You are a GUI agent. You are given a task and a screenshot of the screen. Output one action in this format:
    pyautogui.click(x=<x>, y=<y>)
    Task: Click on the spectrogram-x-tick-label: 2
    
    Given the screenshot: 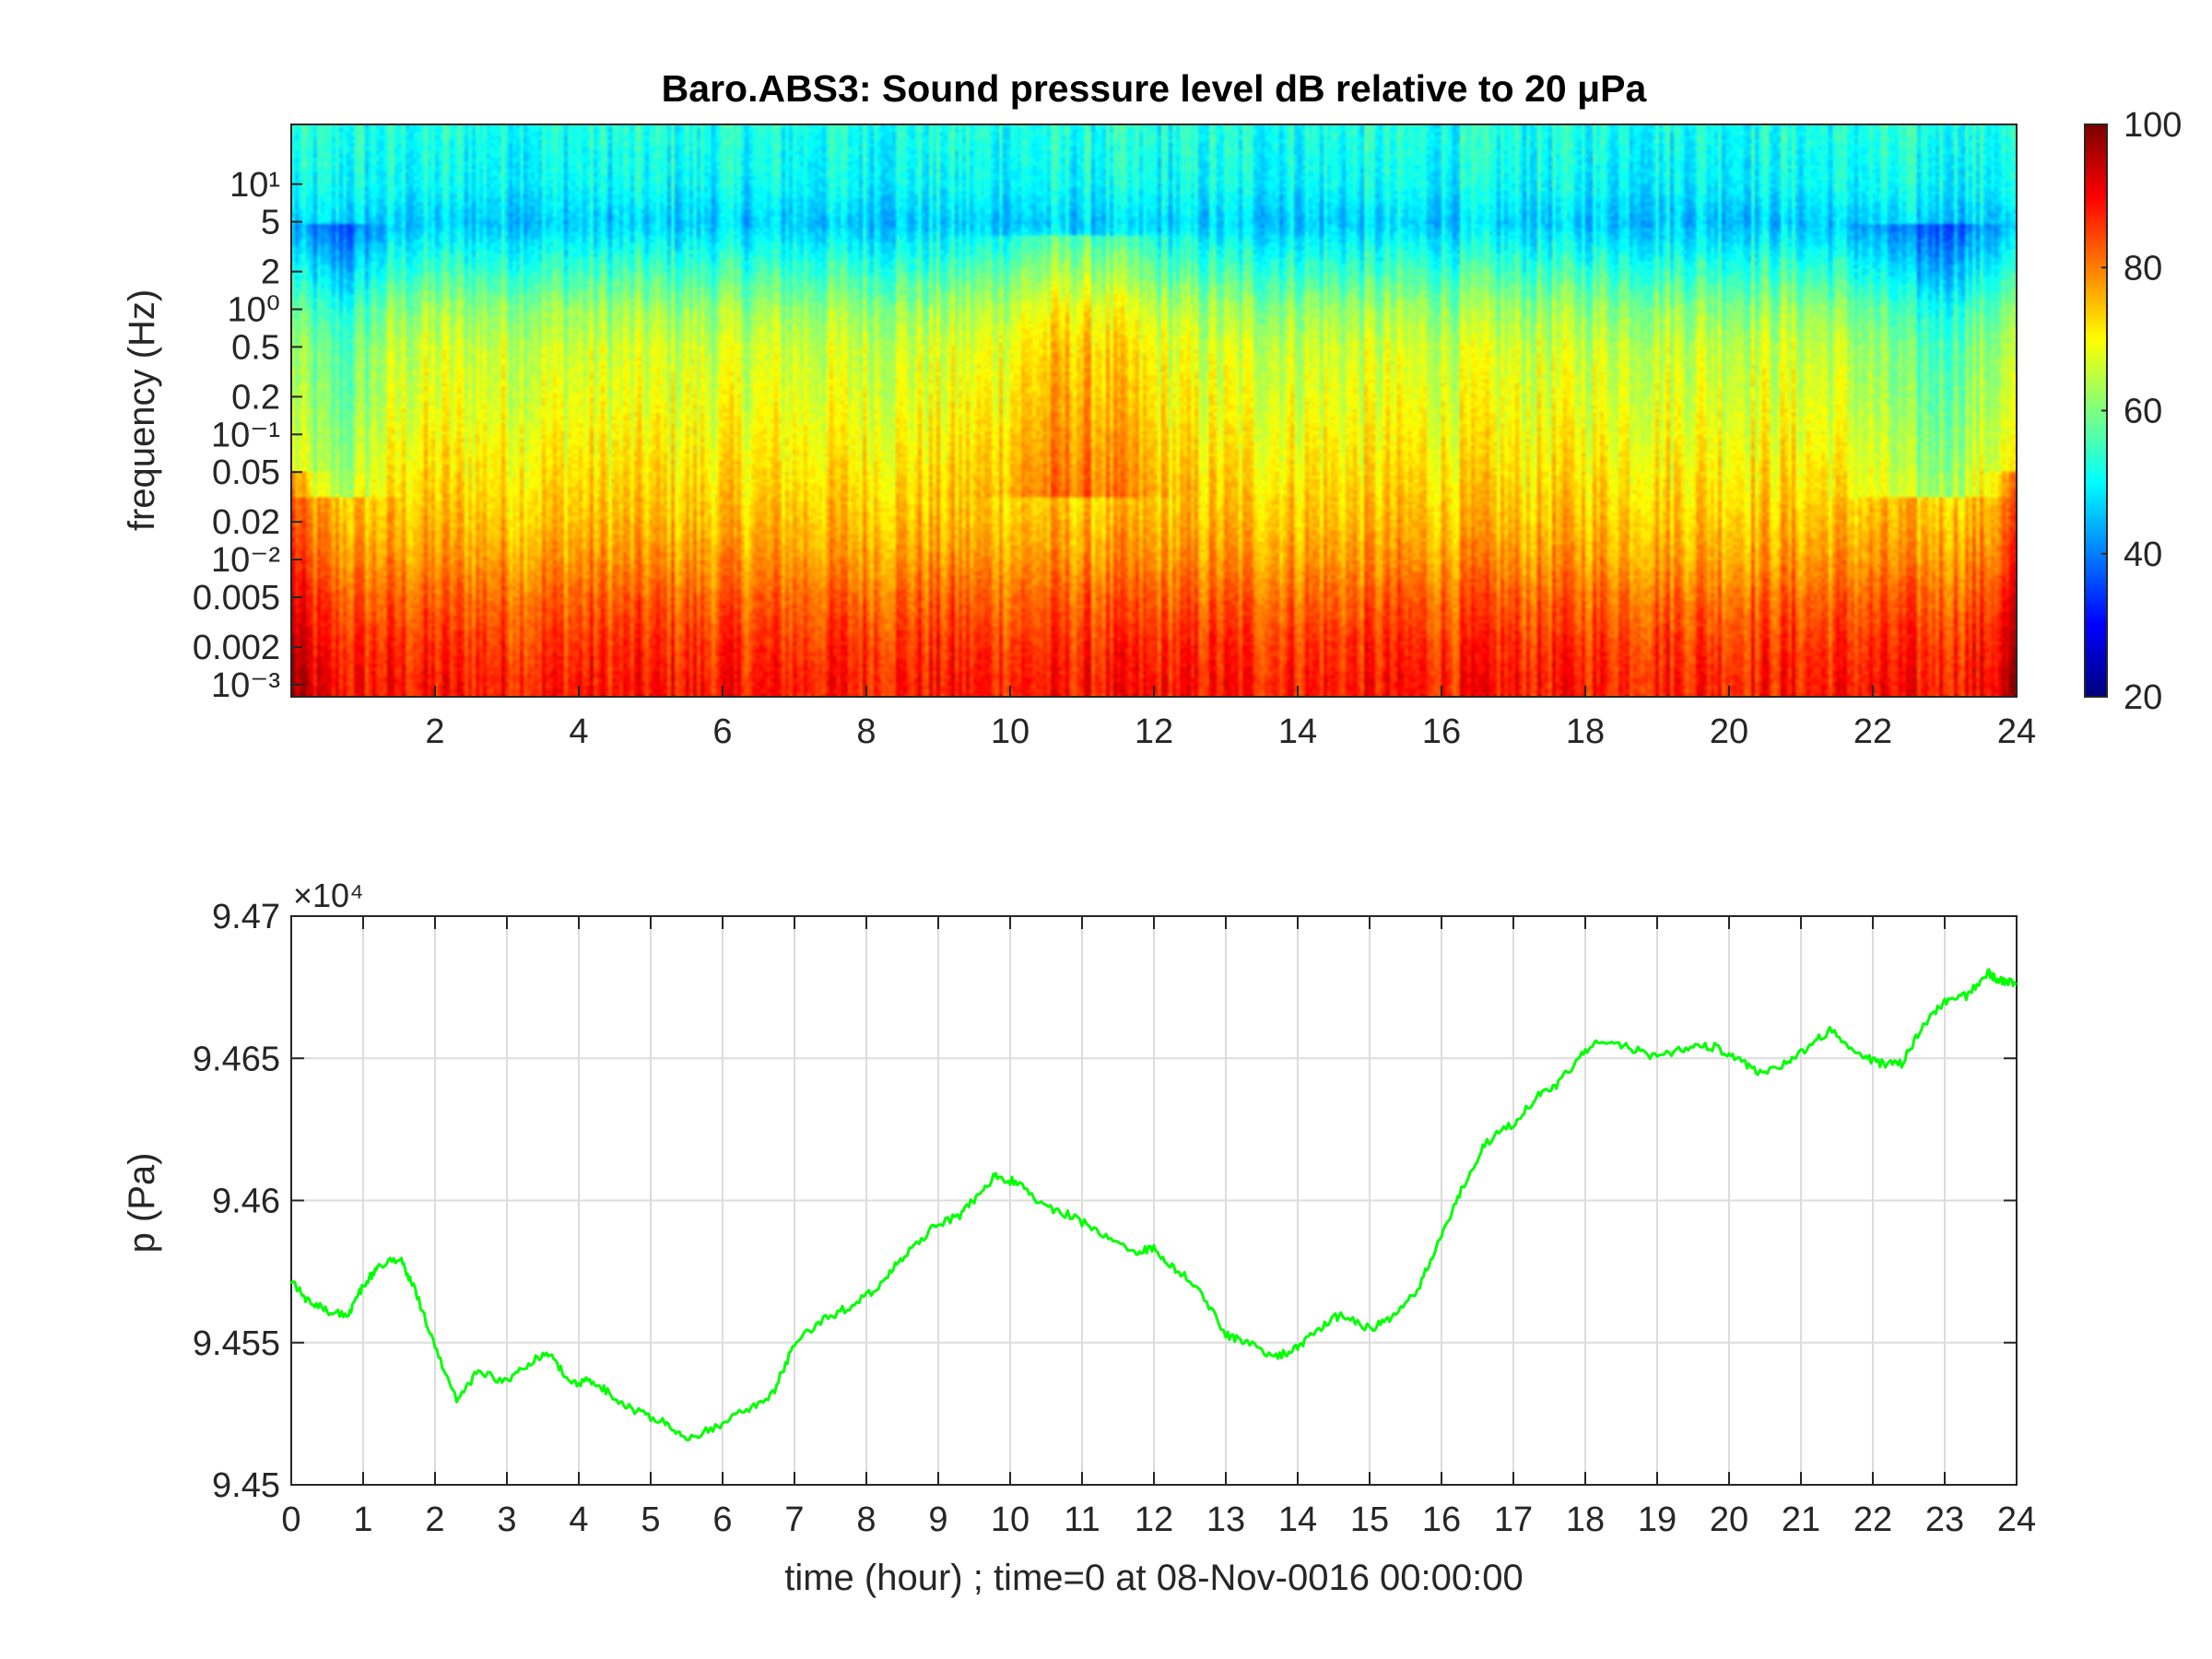 What is the action you would take?
    pyautogui.click(x=434, y=731)
    